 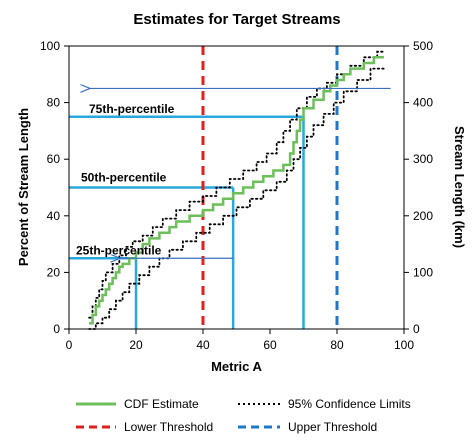 What do you see at coordinates (23, 187) in the screenshot?
I see `y-axis-title: Percent of Stream Length` at bounding box center [23, 187].